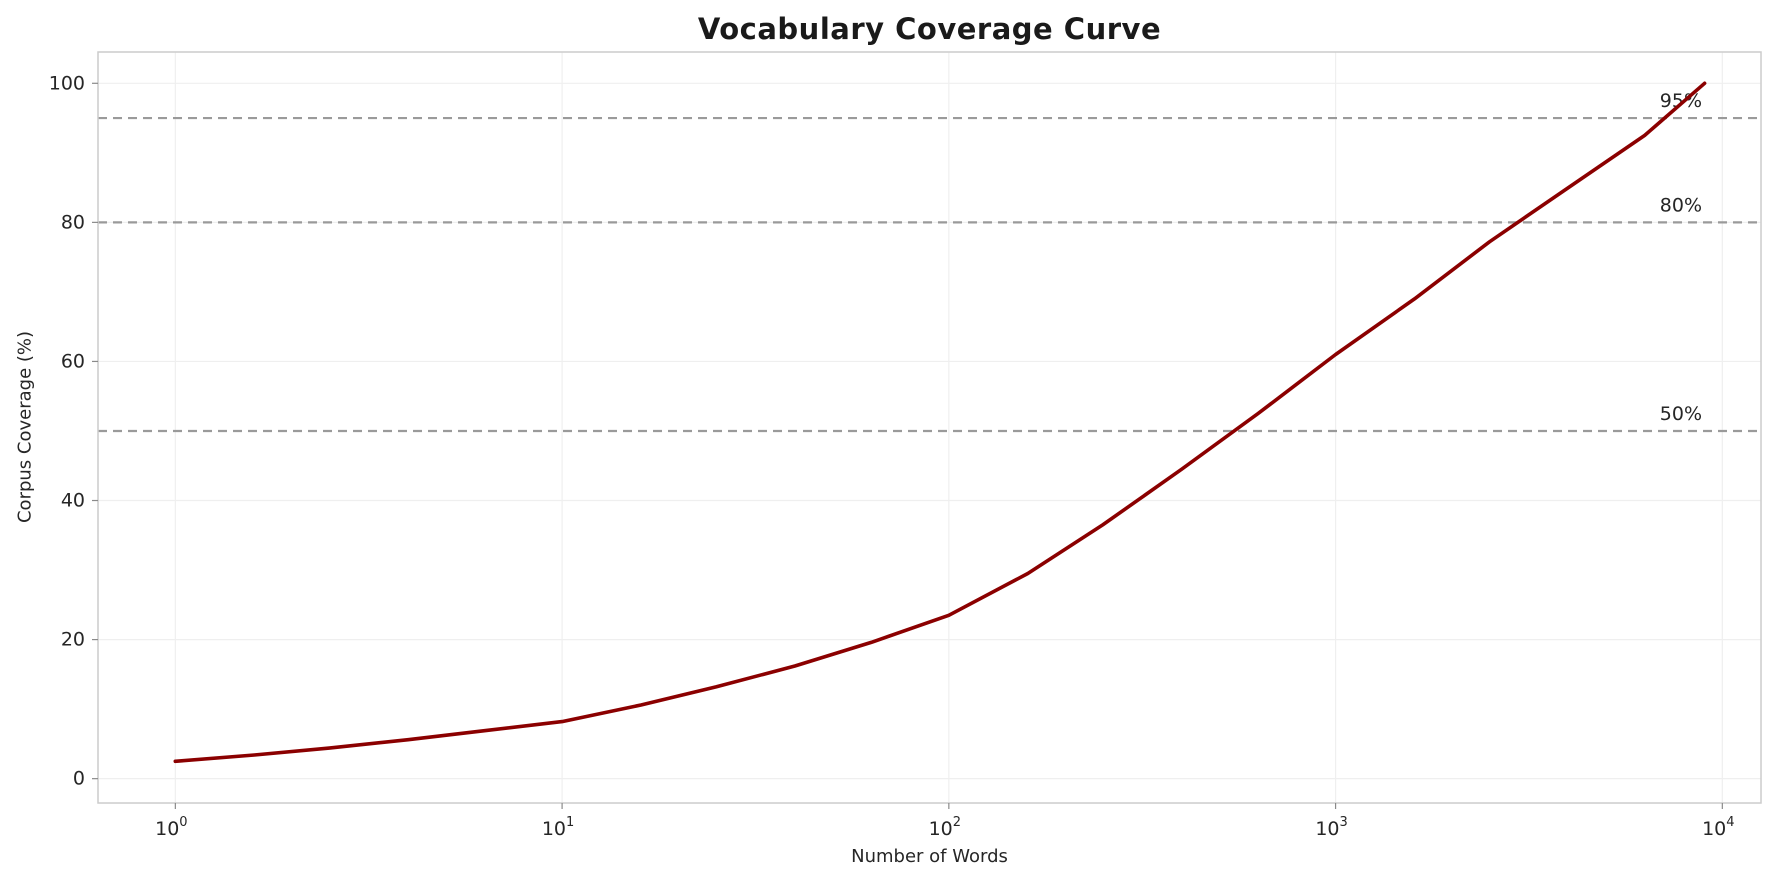 Image resolution: width=1784 pixels, height=883 pixels. Describe the element at coordinates (945, 827) in the screenshot. I see `x-tick-label: 10²` at that location.